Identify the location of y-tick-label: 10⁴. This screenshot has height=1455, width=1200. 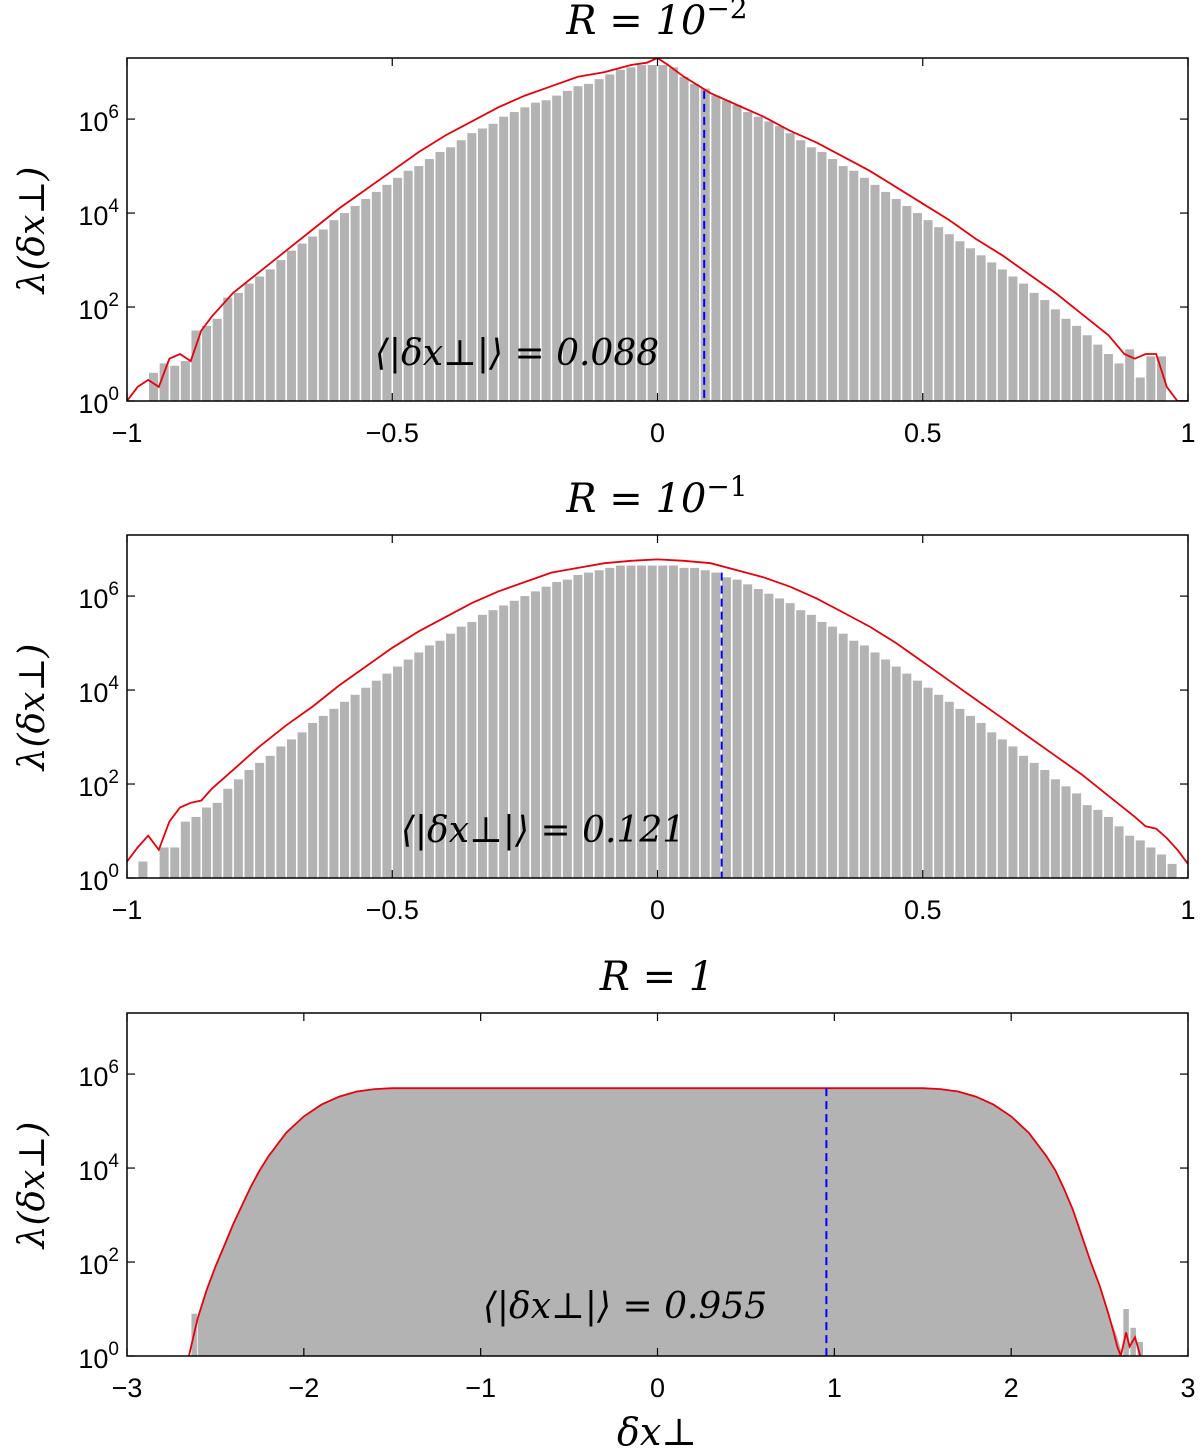
(98, 690).